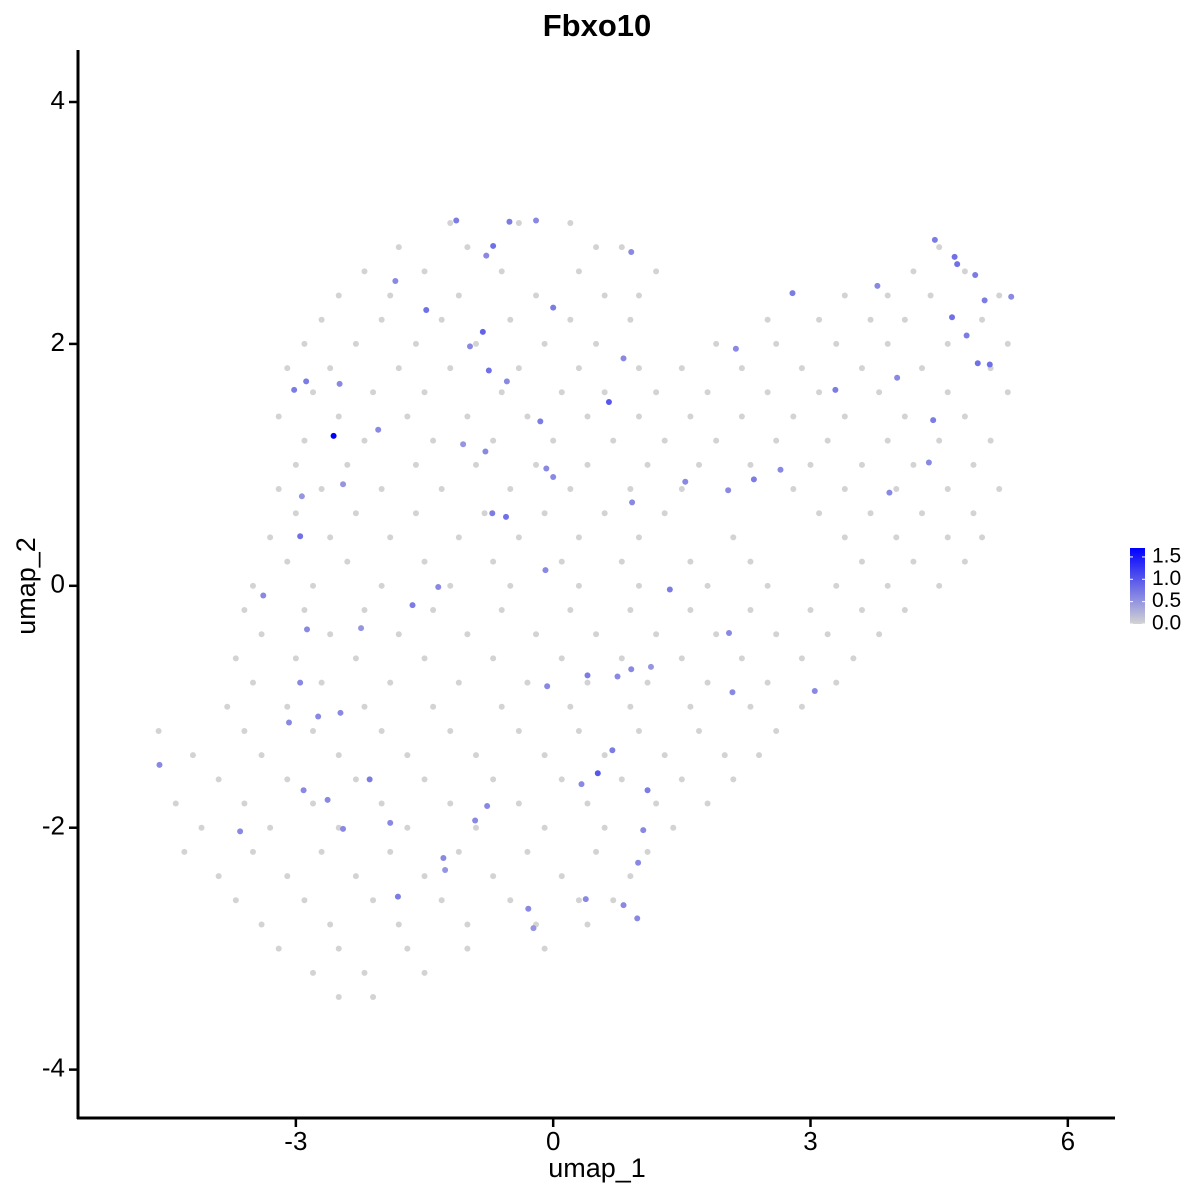 The height and width of the screenshot is (1200, 1200). Describe the element at coordinates (1166, 600) in the screenshot. I see `colorbar-label: 0.5` at that location.